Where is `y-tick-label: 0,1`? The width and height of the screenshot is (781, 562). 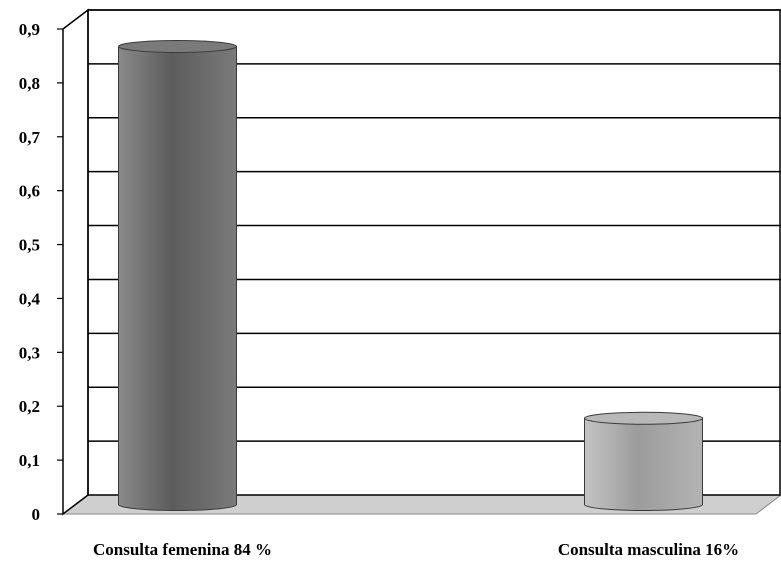
y-tick-label: 0,1 is located at coordinates (29, 460).